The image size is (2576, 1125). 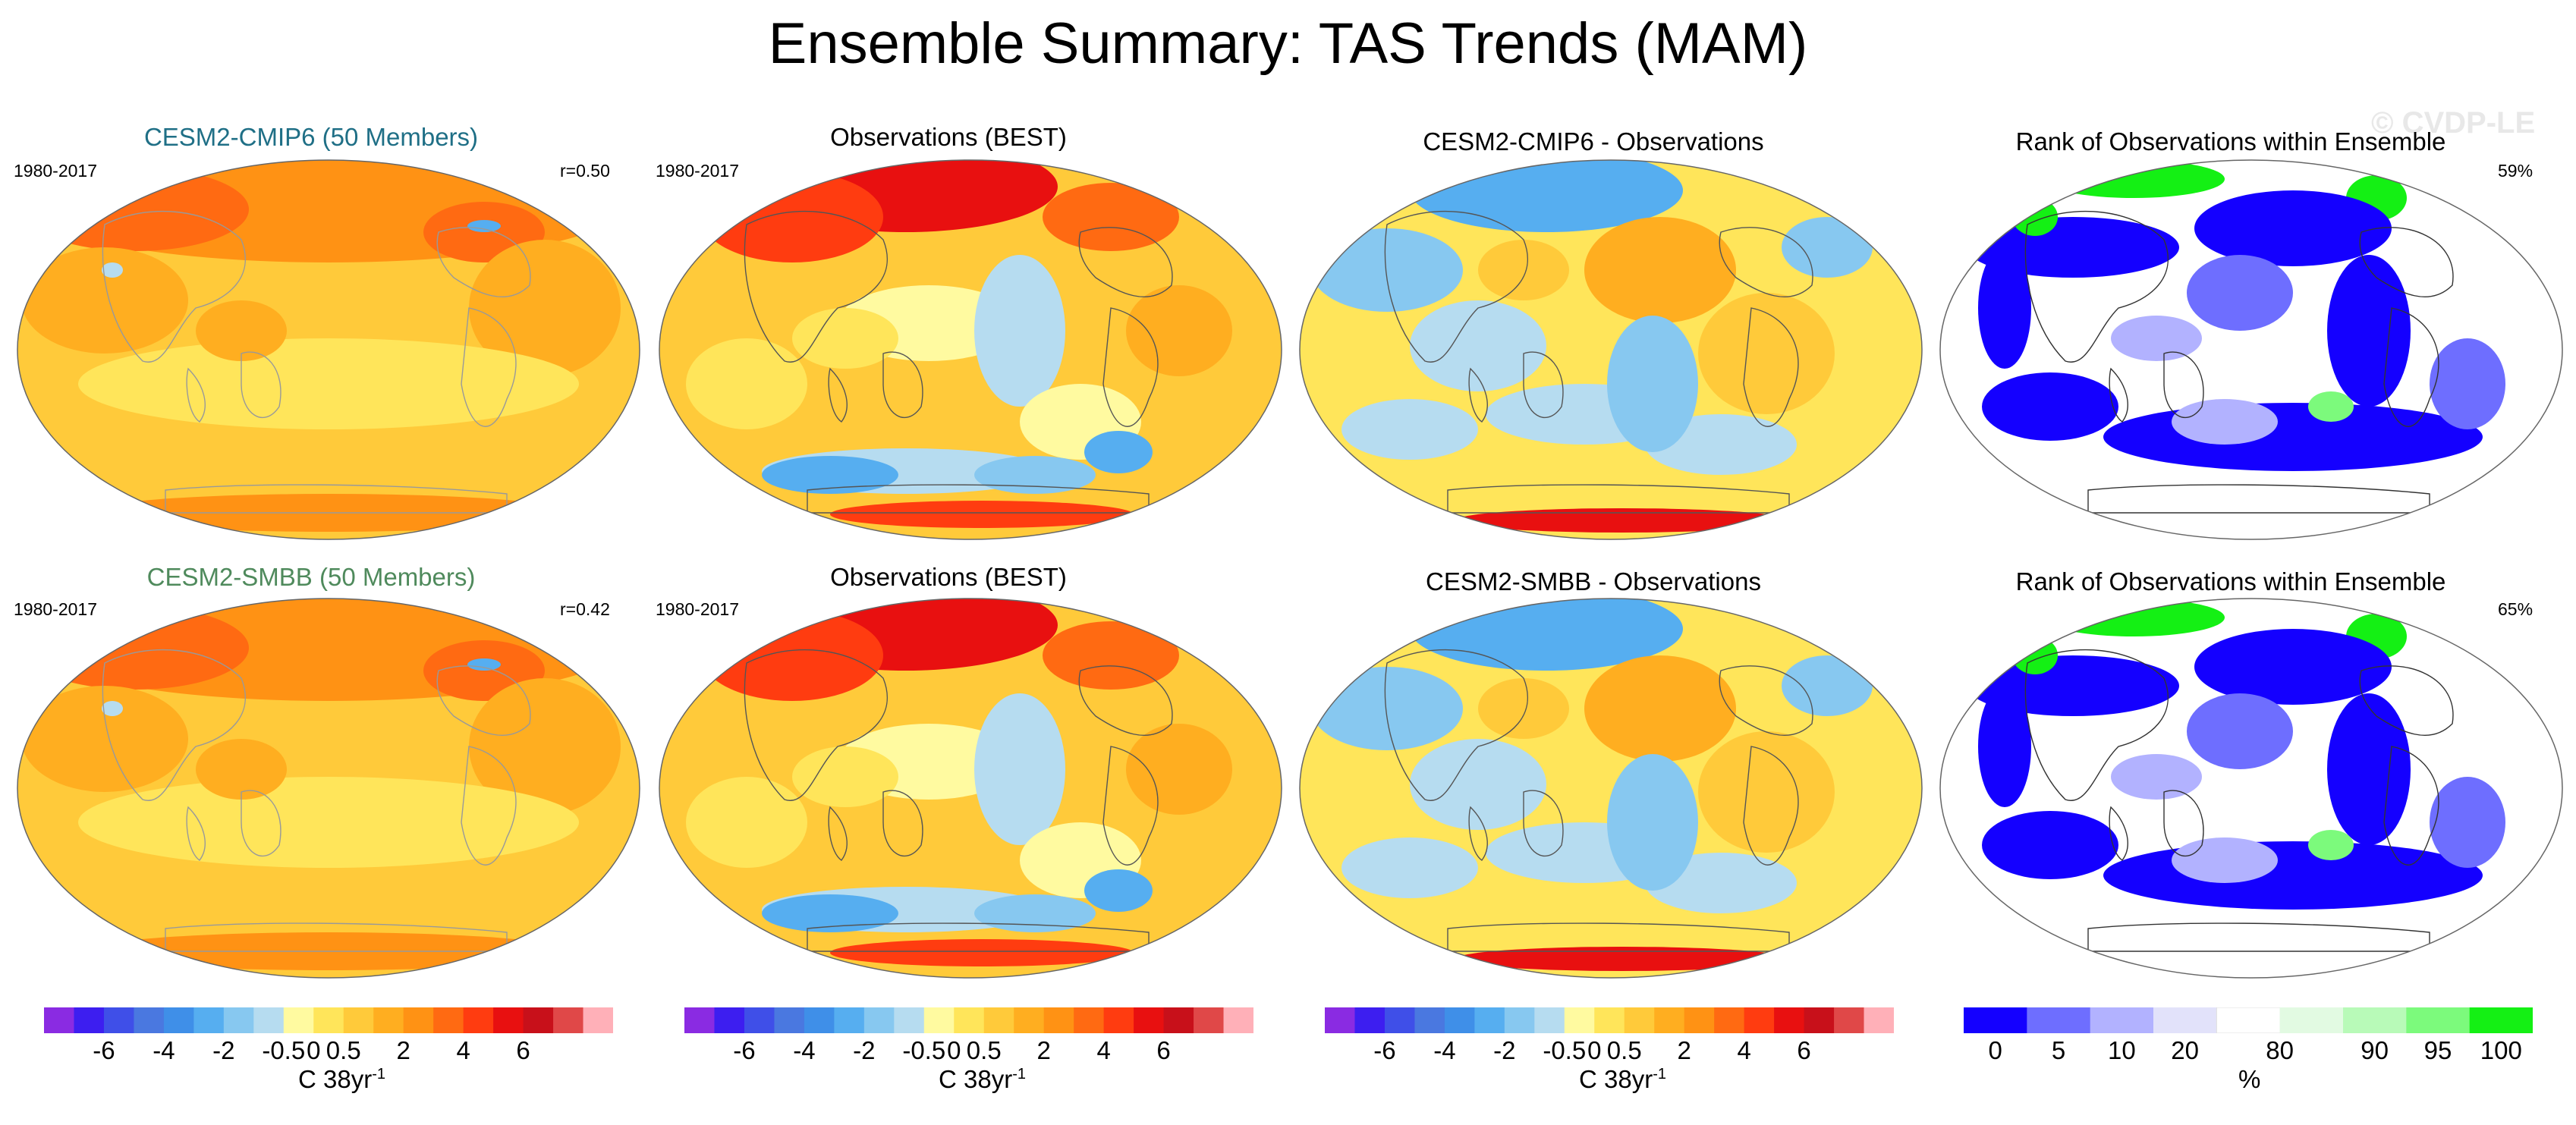 What do you see at coordinates (2230, 581) in the screenshot?
I see `panel-title-r2-c4: Rank of Observations within Ensemble` at bounding box center [2230, 581].